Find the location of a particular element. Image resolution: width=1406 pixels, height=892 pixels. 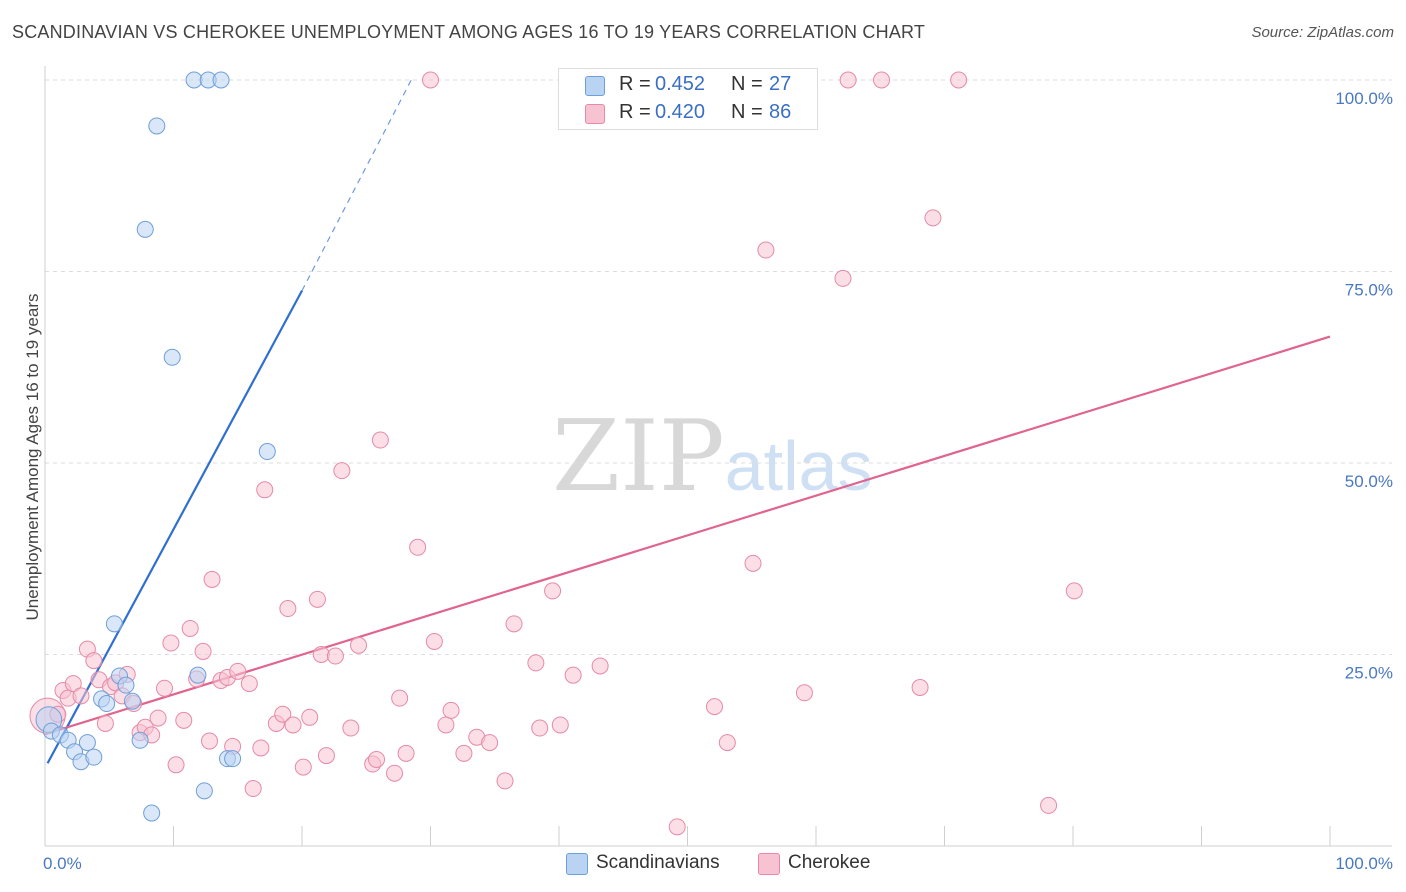

legend-swatch-scandinavians is located at coordinates (595, 86).